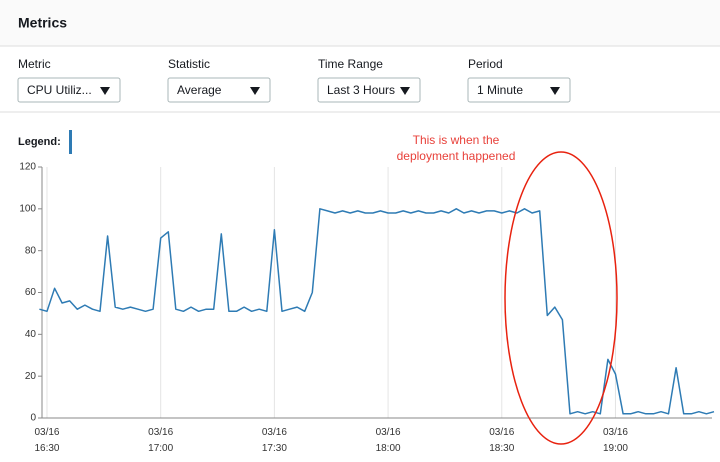  I want to click on y-tick-label: 120, so click(27, 167).